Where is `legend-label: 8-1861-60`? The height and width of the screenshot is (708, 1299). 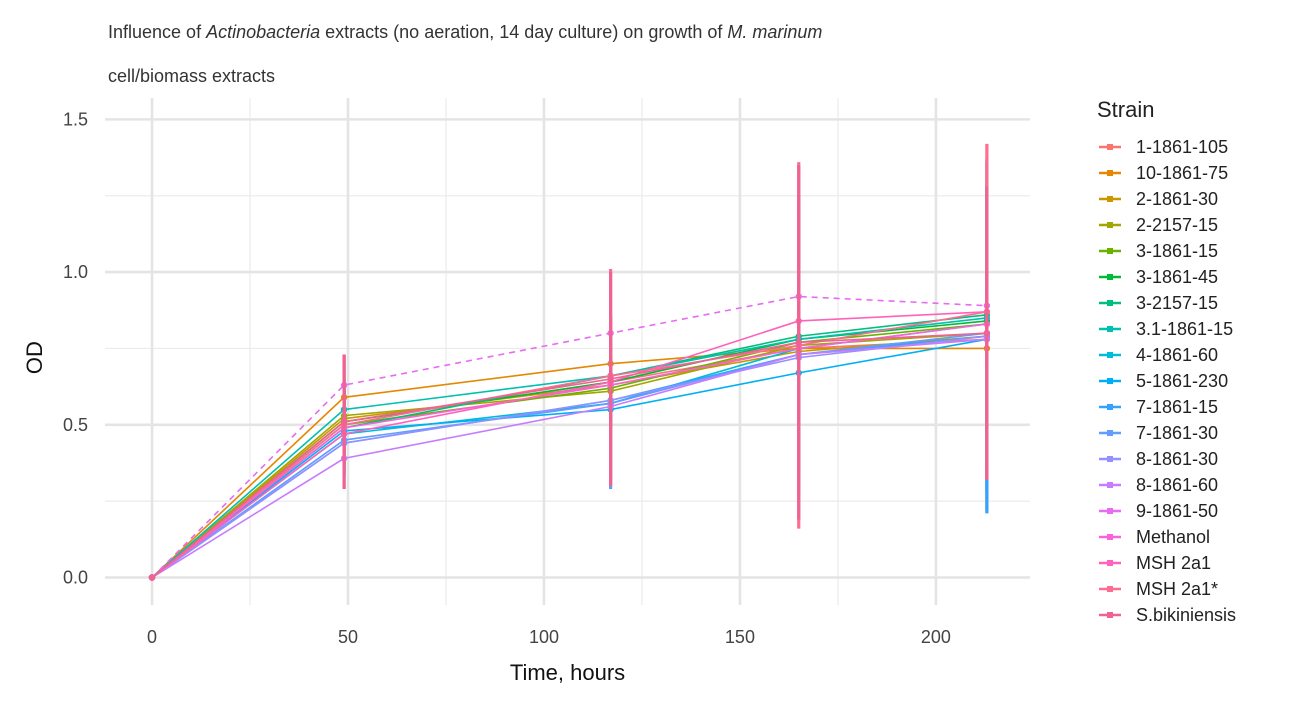 legend-label: 8-1861-60 is located at coordinates (1177, 485).